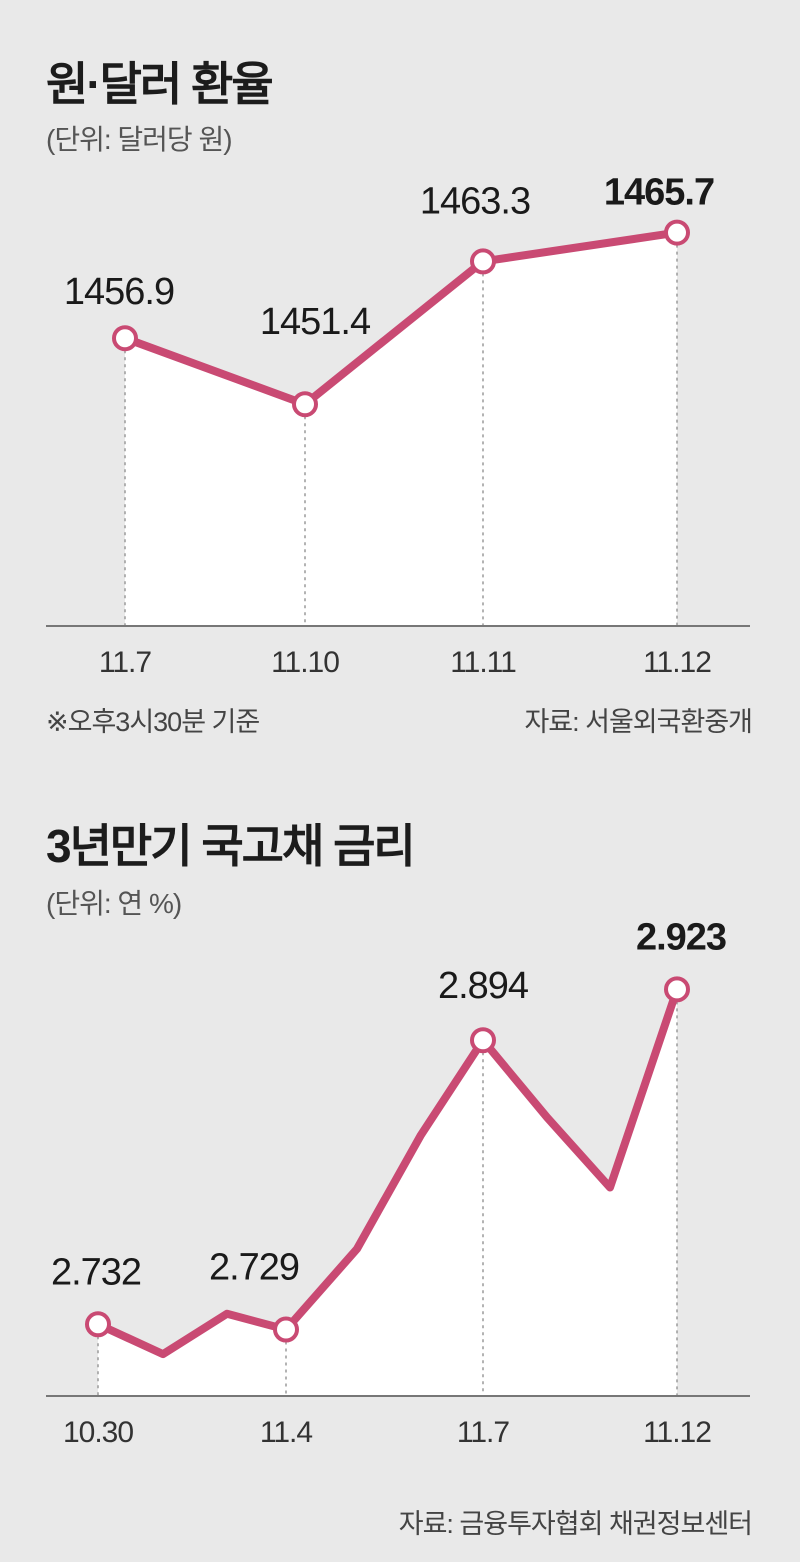  What do you see at coordinates (659, 193) in the screenshot?
I see `exchange-data-label: 1465.7` at bounding box center [659, 193].